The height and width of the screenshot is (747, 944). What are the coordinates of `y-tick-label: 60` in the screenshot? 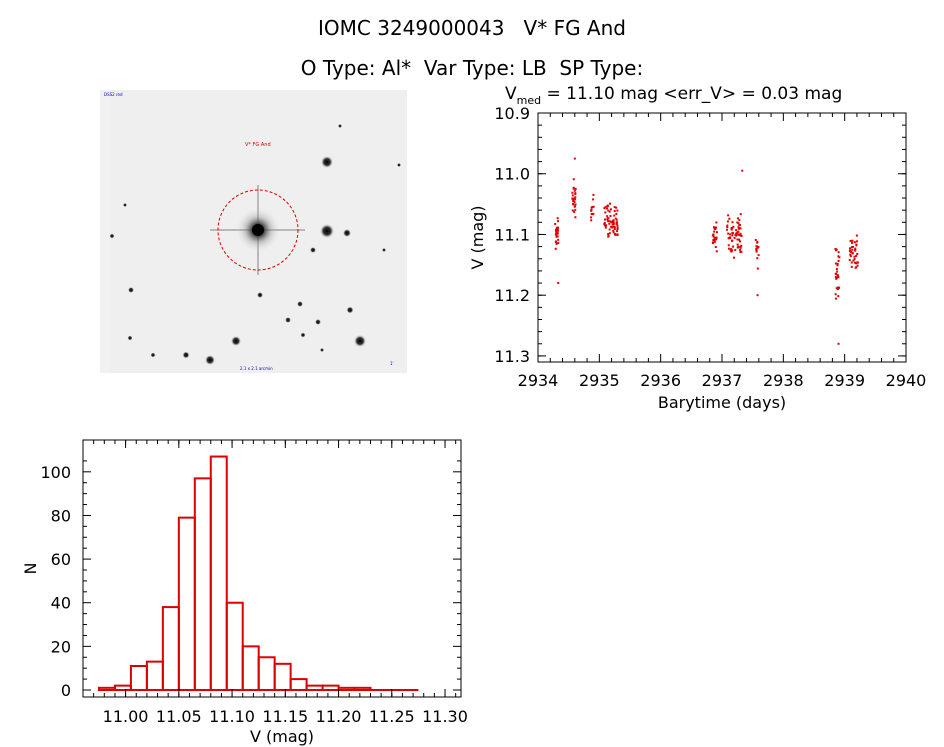 It's located at (61, 559).